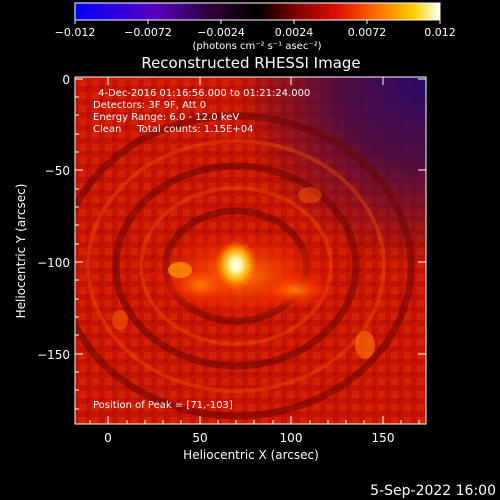 Image resolution: width=500 pixels, height=500 pixels. Describe the element at coordinates (66, 80) in the screenshot. I see `y-tick-label: 0` at that location.